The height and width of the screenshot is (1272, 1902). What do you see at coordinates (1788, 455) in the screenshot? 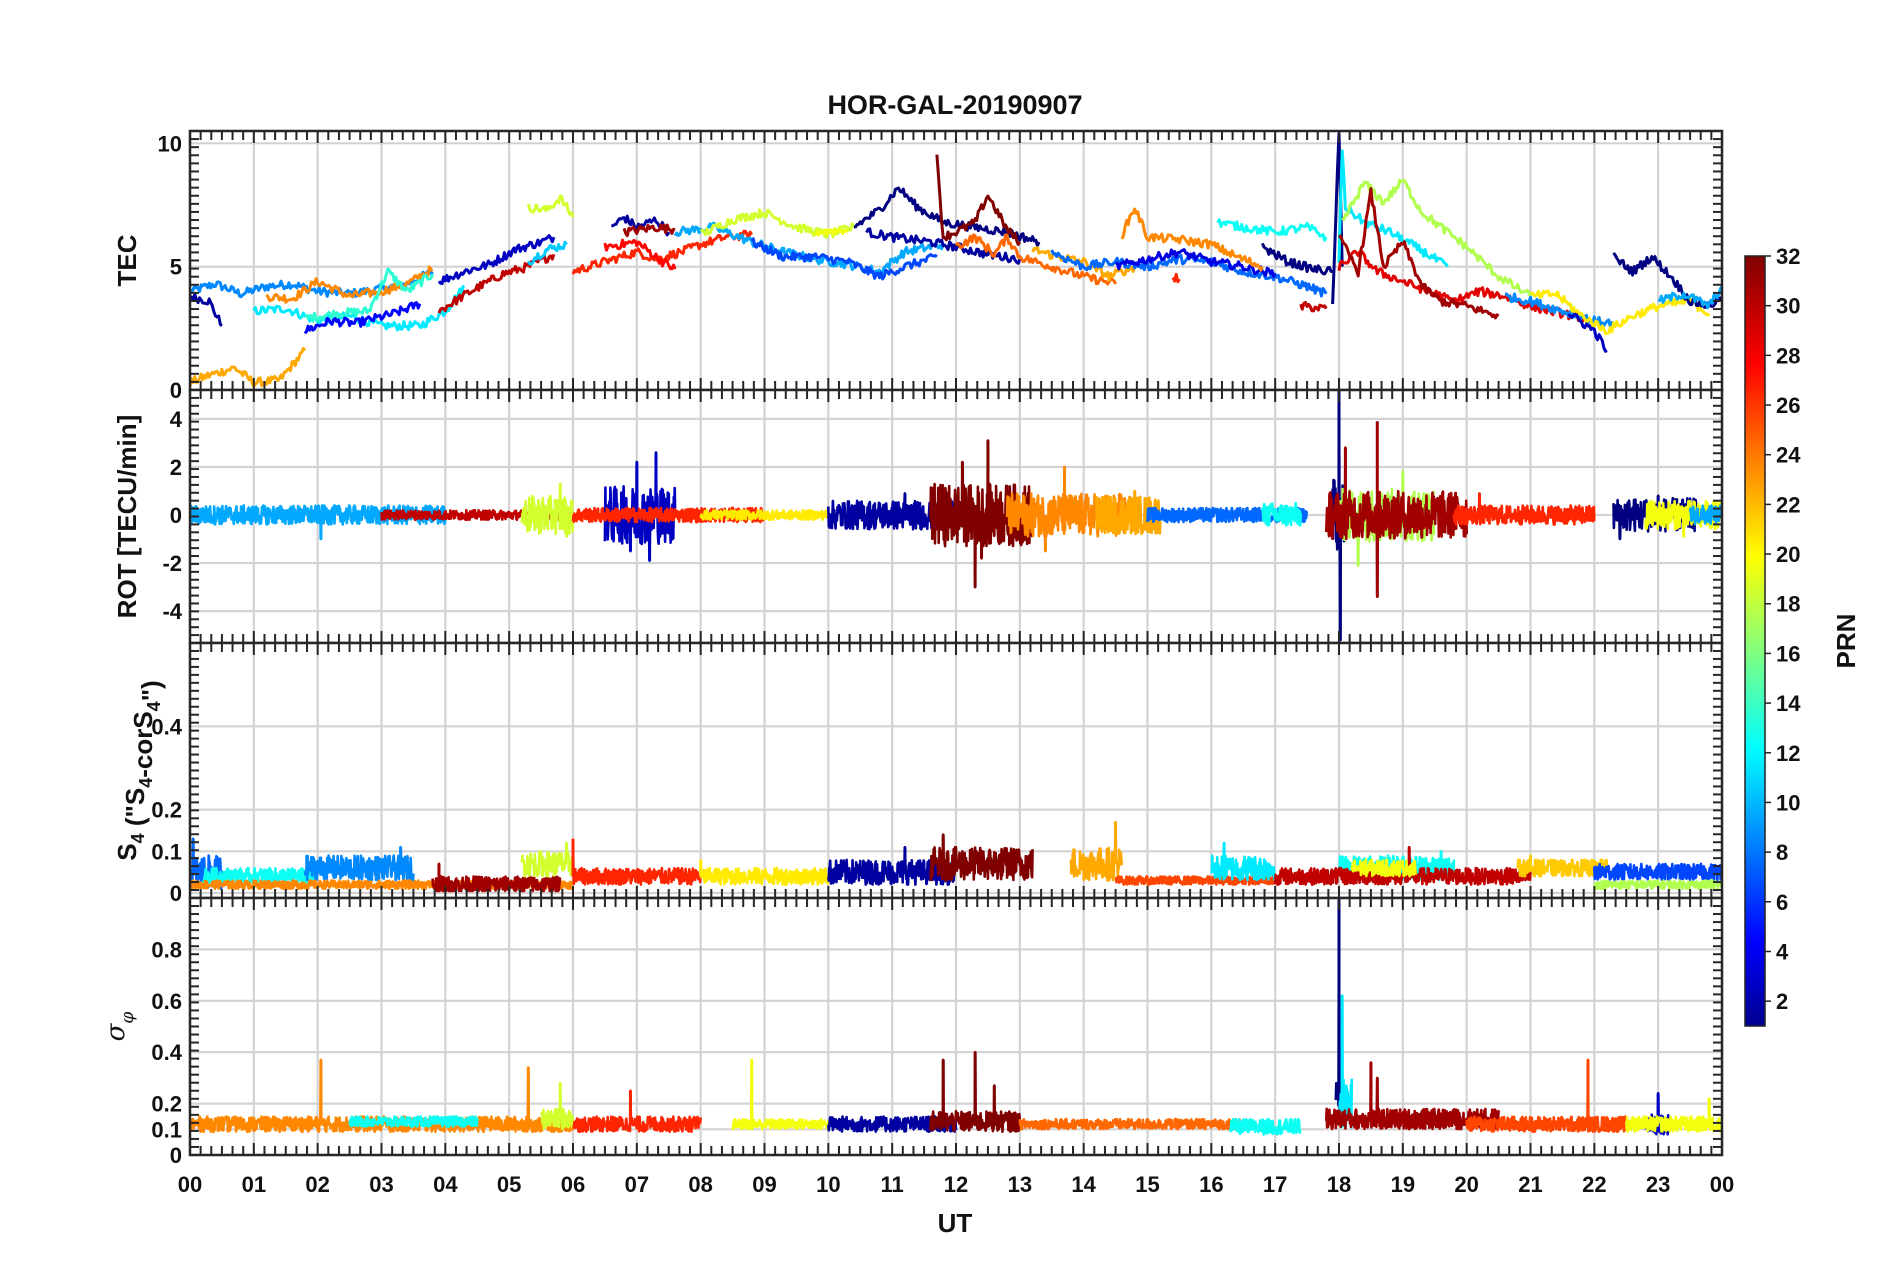
I see `colorbar-tick-label: 24` at bounding box center [1788, 455].